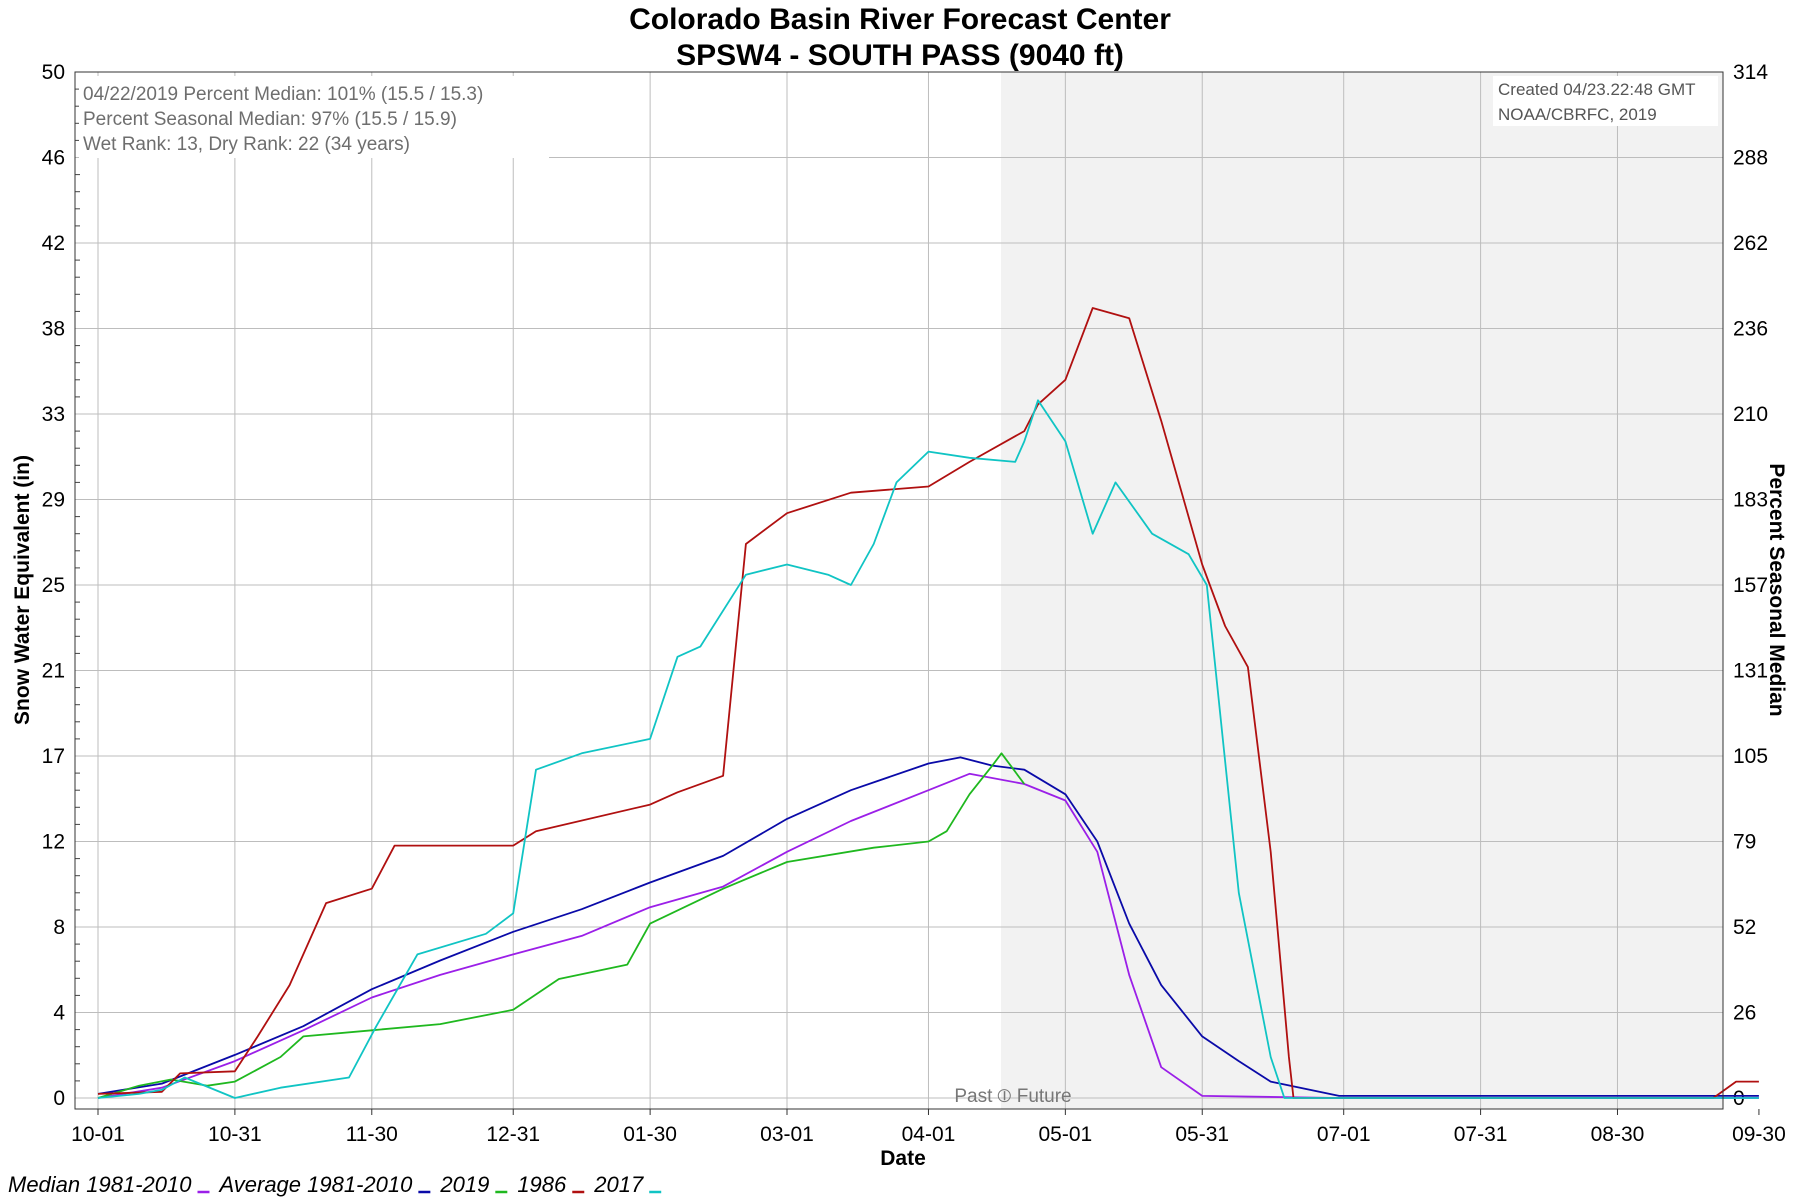 The width and height of the screenshot is (1800, 1200). Describe the element at coordinates (53, 158) in the screenshot. I see `y-tick-label: 46` at that location.